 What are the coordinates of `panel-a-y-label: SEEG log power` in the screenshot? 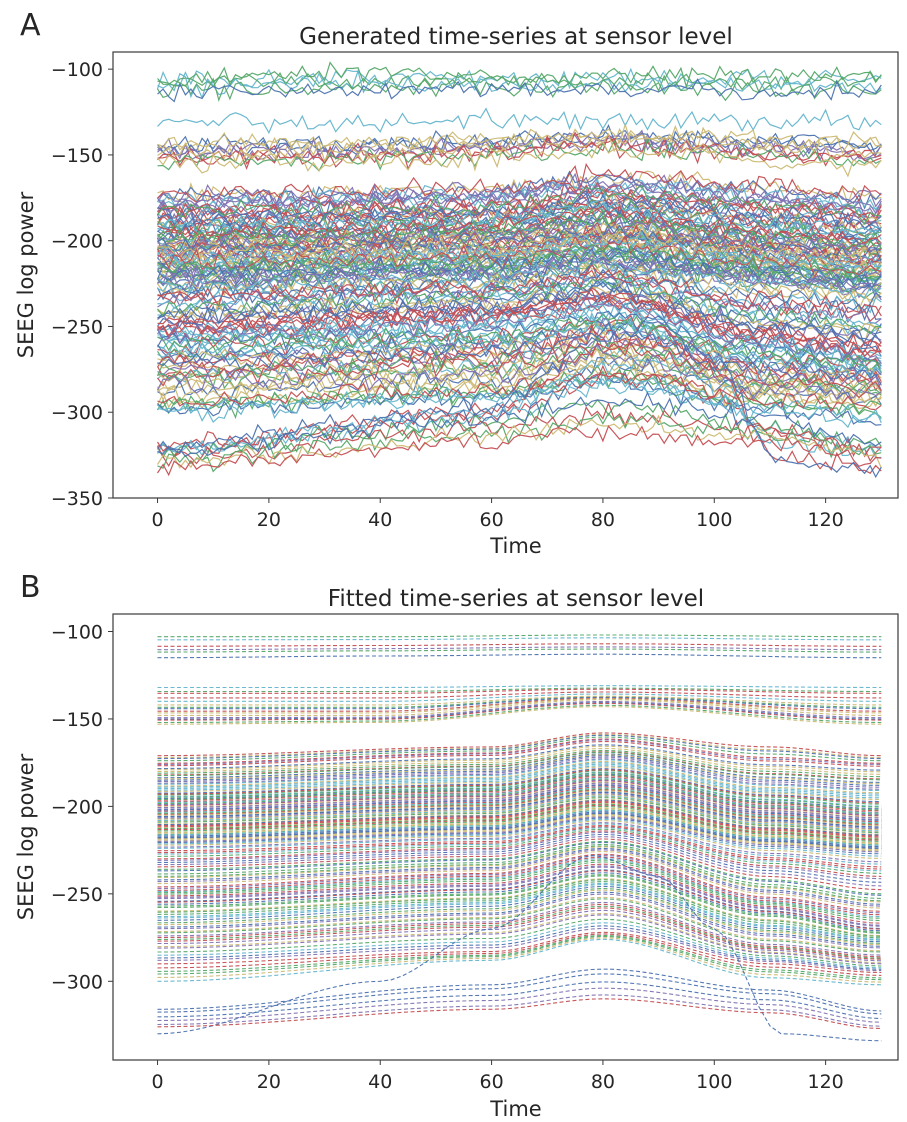 It's located at (26, 274).